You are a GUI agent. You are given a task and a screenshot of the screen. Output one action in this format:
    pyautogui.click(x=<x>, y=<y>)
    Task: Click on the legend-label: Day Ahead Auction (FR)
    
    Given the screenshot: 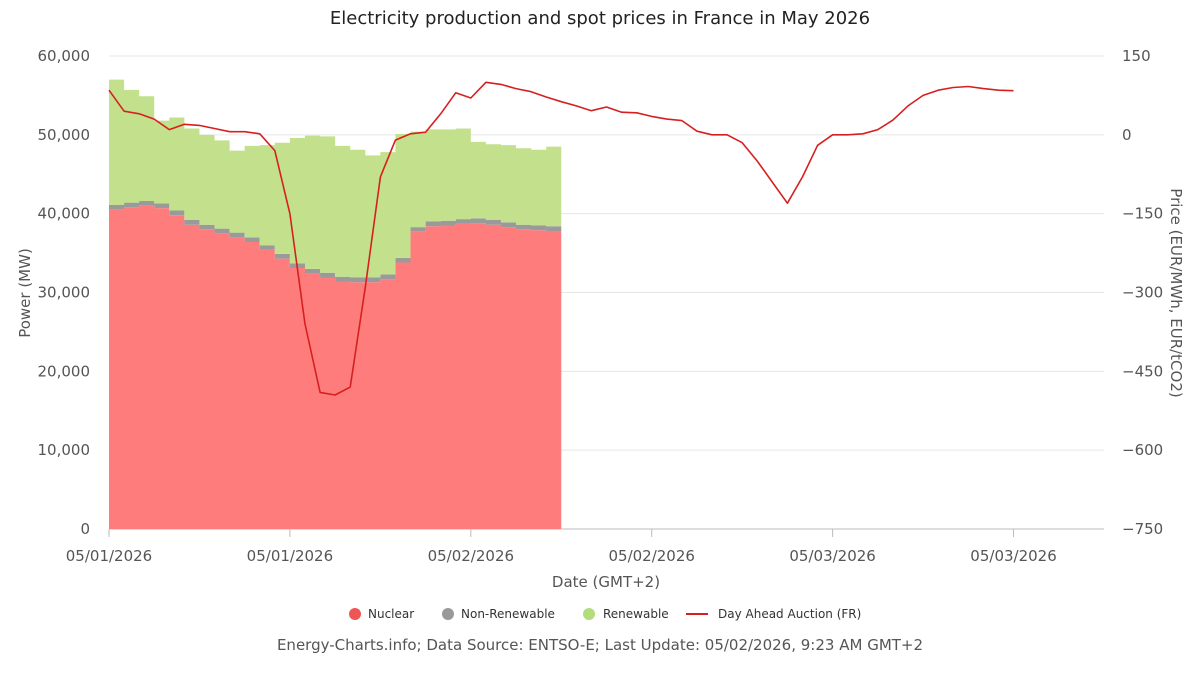 What is the action you would take?
    pyautogui.click(x=789, y=614)
    